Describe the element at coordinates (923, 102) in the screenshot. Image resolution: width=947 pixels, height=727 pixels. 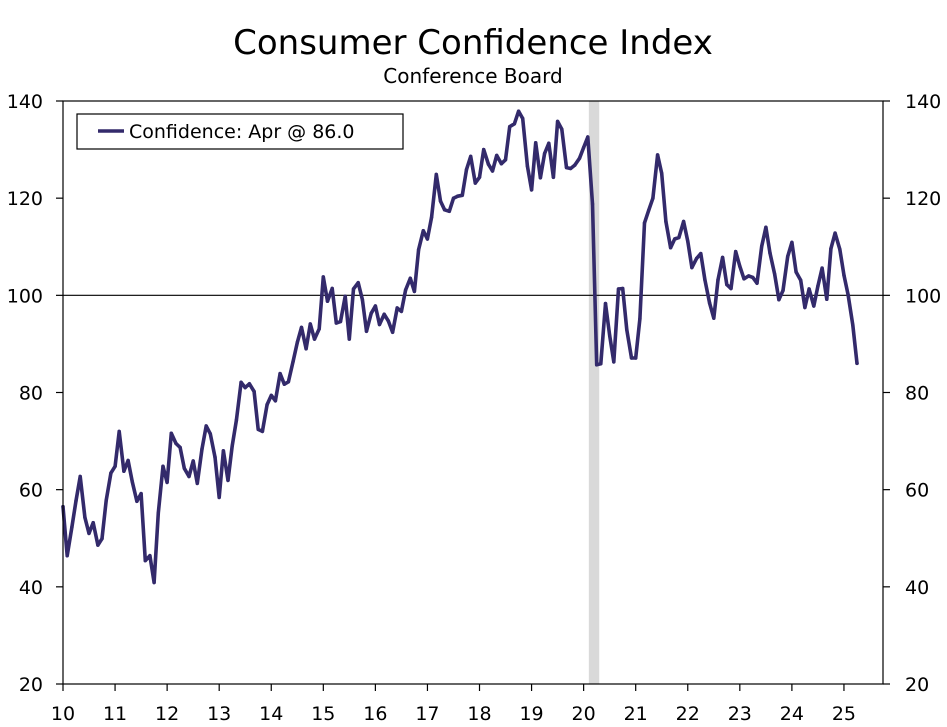
I see `y-tick-label-right: 140` at that location.